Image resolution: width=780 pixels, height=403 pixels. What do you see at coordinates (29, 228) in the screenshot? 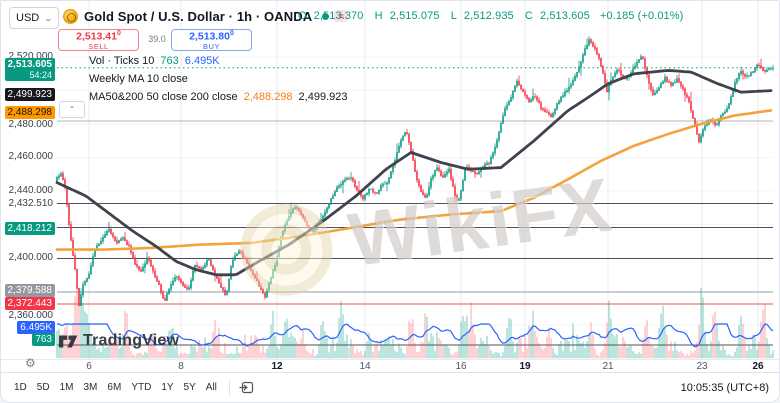
I see `price-badge: 2,418.212` at bounding box center [29, 228].